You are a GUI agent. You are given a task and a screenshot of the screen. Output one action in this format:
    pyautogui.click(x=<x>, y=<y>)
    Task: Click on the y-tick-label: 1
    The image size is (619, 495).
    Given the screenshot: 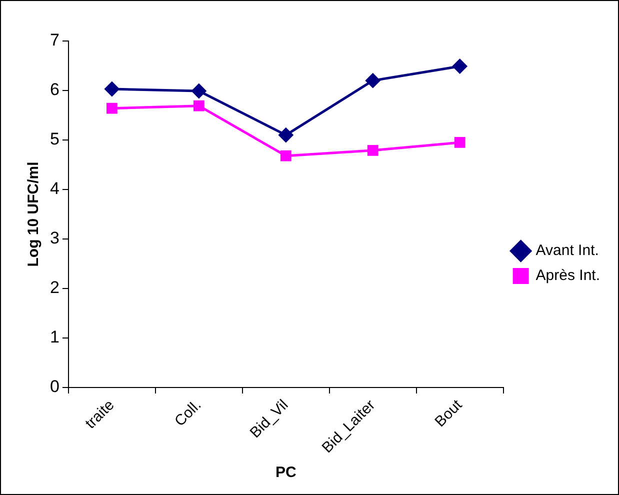 What is the action you would take?
    pyautogui.click(x=55, y=337)
    